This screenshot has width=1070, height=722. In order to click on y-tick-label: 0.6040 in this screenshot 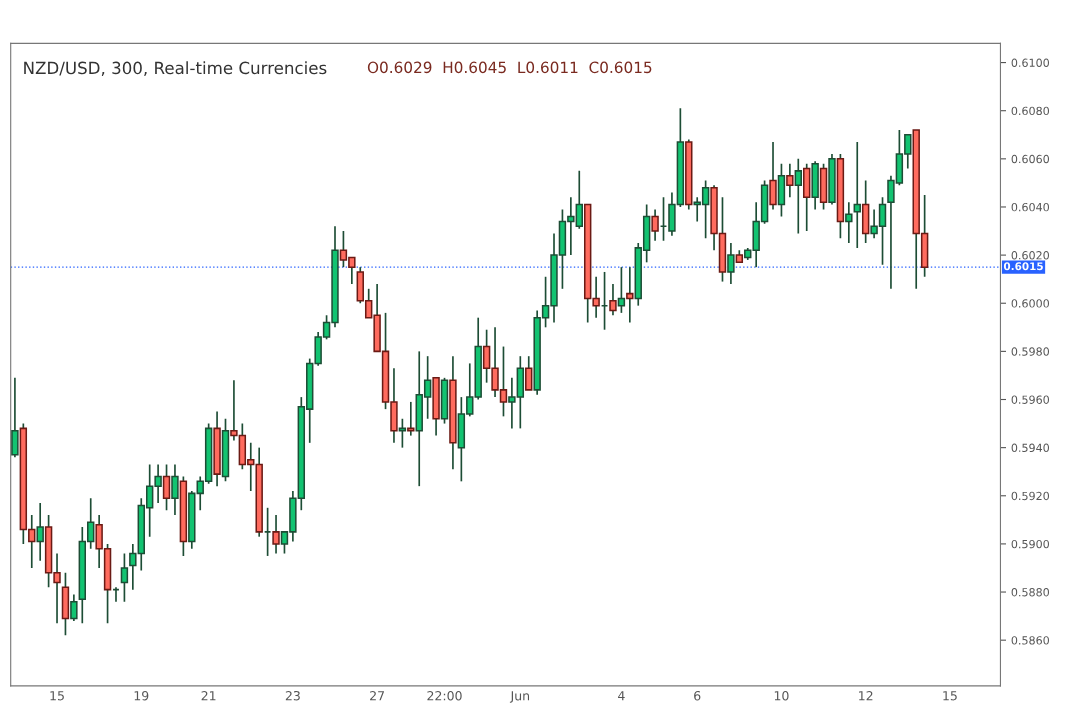, I will do `click(1030, 207)`.